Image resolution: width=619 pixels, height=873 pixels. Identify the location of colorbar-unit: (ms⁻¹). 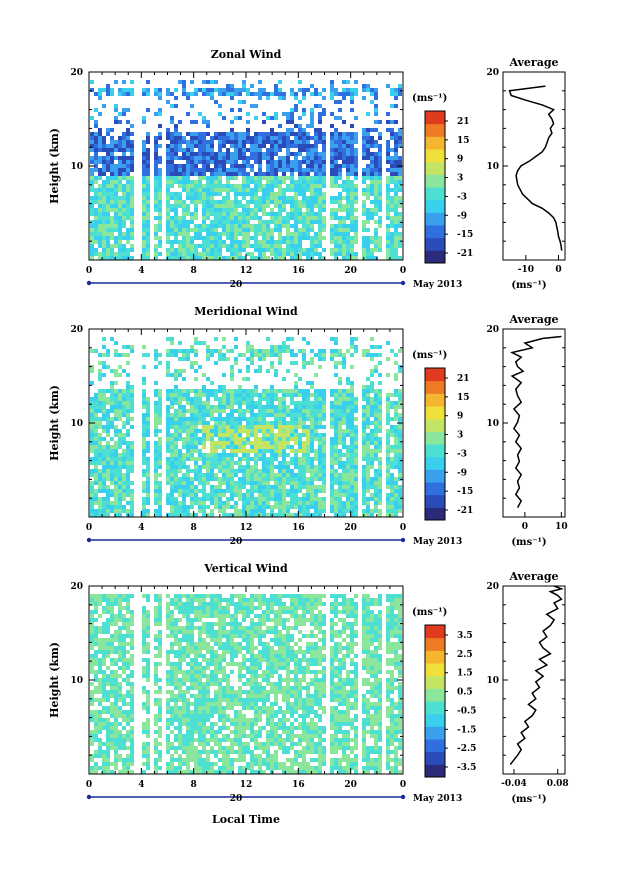
(429, 355).